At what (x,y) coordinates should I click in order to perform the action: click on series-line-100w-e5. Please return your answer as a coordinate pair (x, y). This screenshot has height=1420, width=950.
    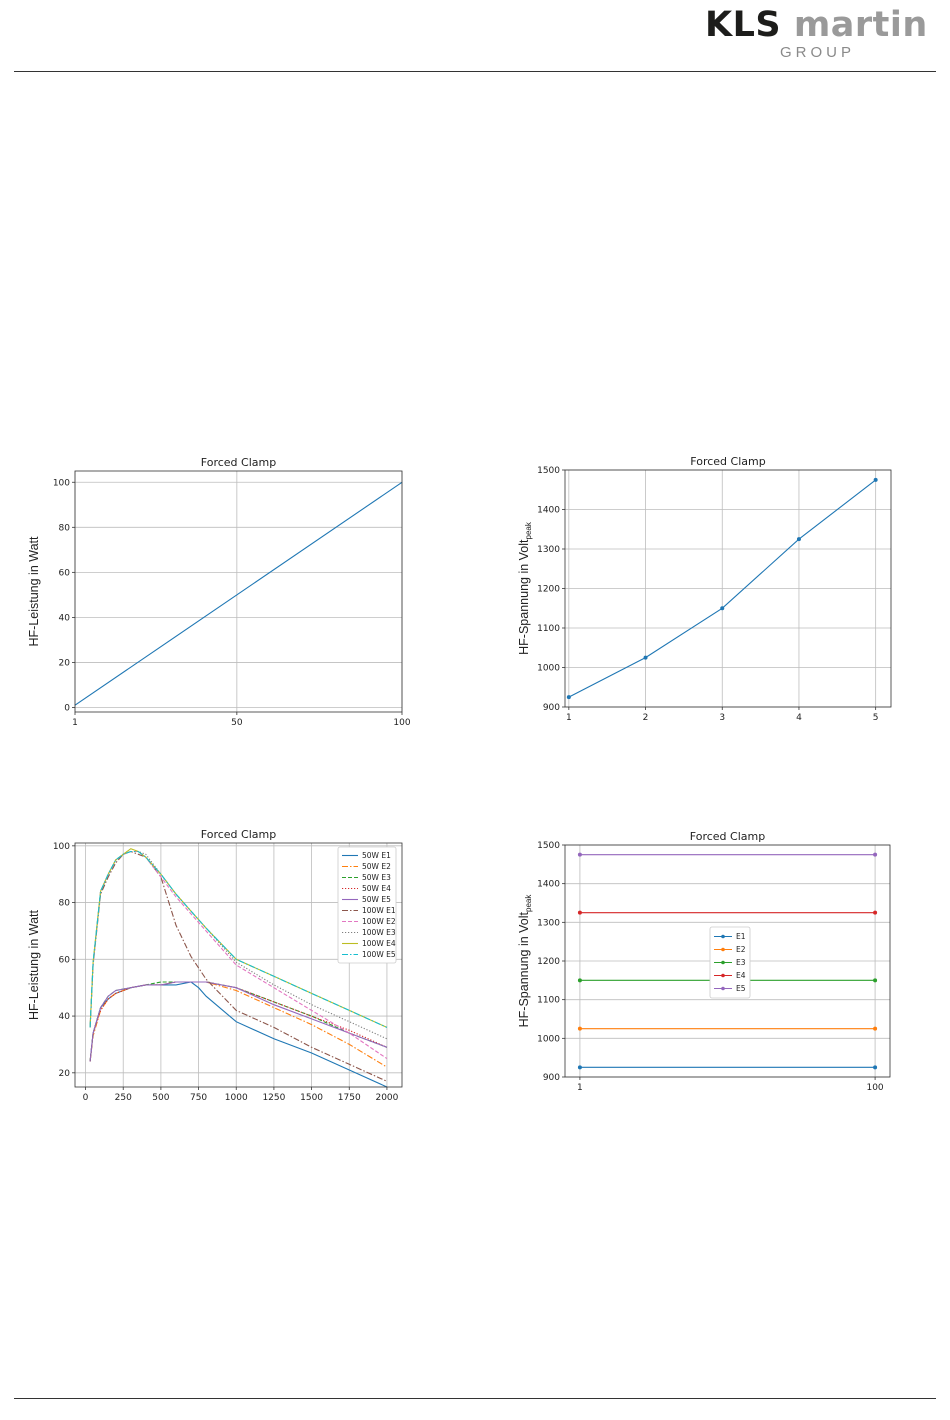
    Looking at the image, I should click on (238, 939).